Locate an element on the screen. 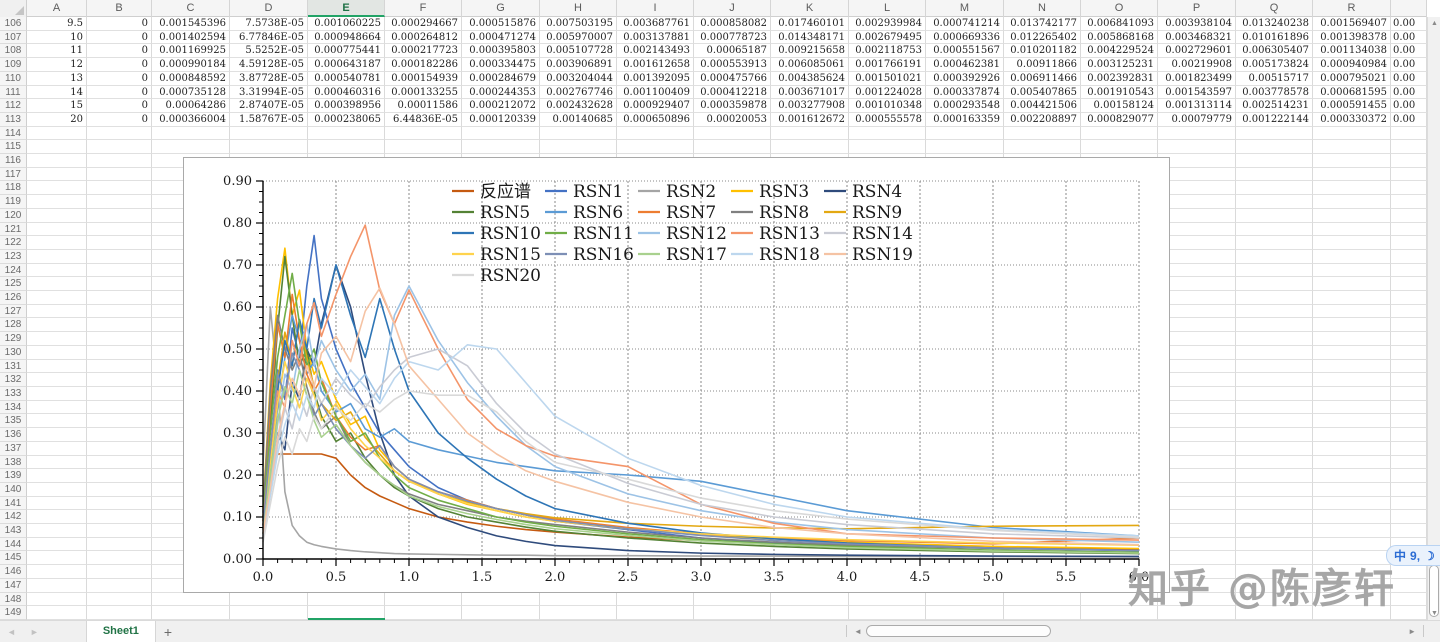 Image resolution: width=1440 pixels, height=642 pixels. cell-F108: 0.000217723 is located at coordinates (423, 51).